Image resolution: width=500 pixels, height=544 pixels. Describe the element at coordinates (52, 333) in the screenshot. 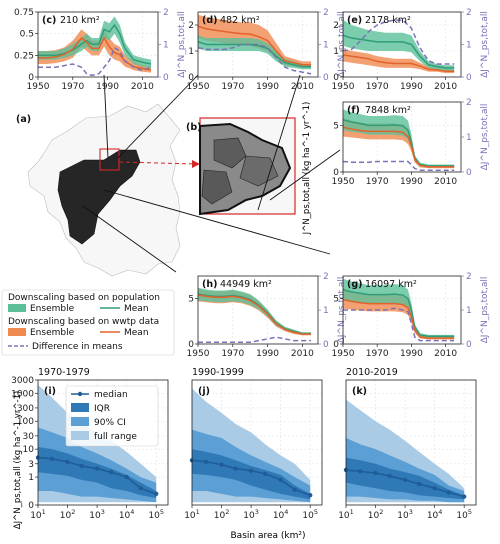

I see `legend-wwtp-ensemble: Ensemble` at that location.